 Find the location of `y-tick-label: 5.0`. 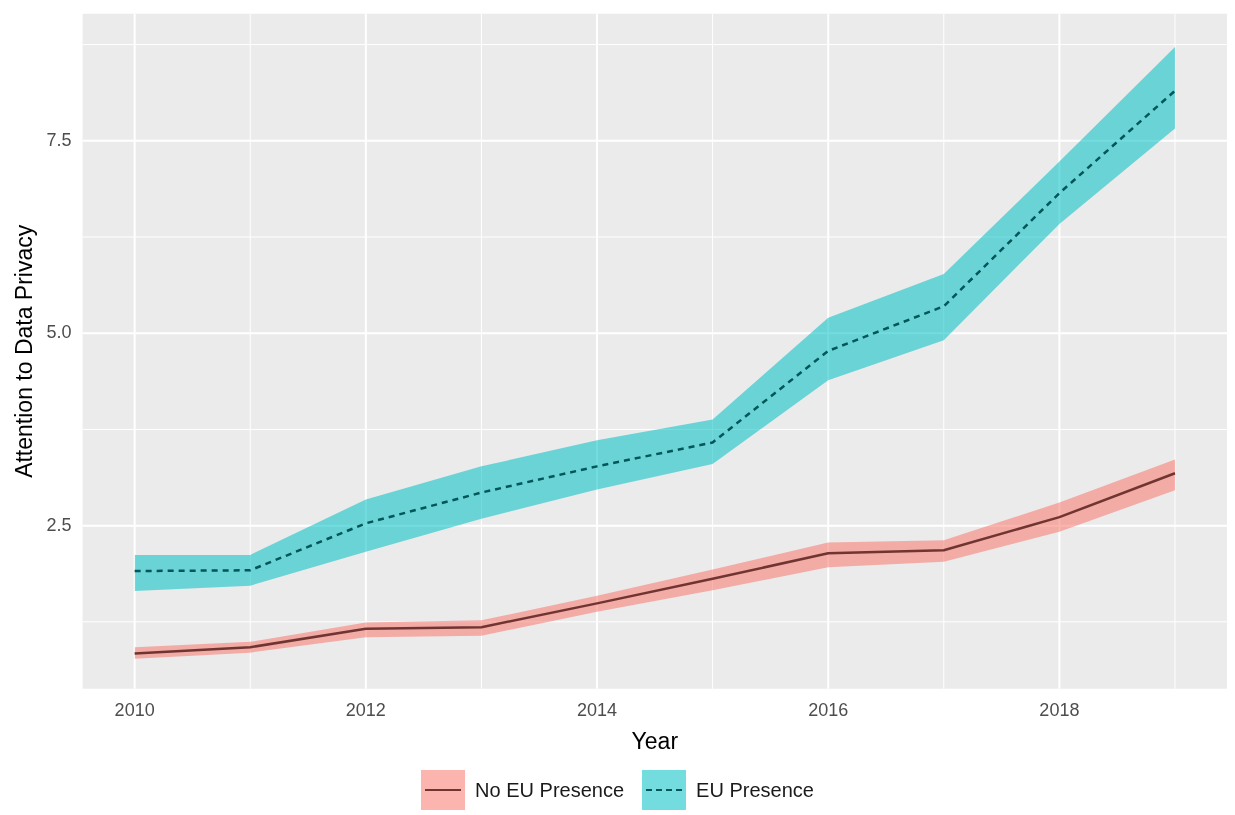

y-tick-label: 5.0 is located at coordinates (59, 332).